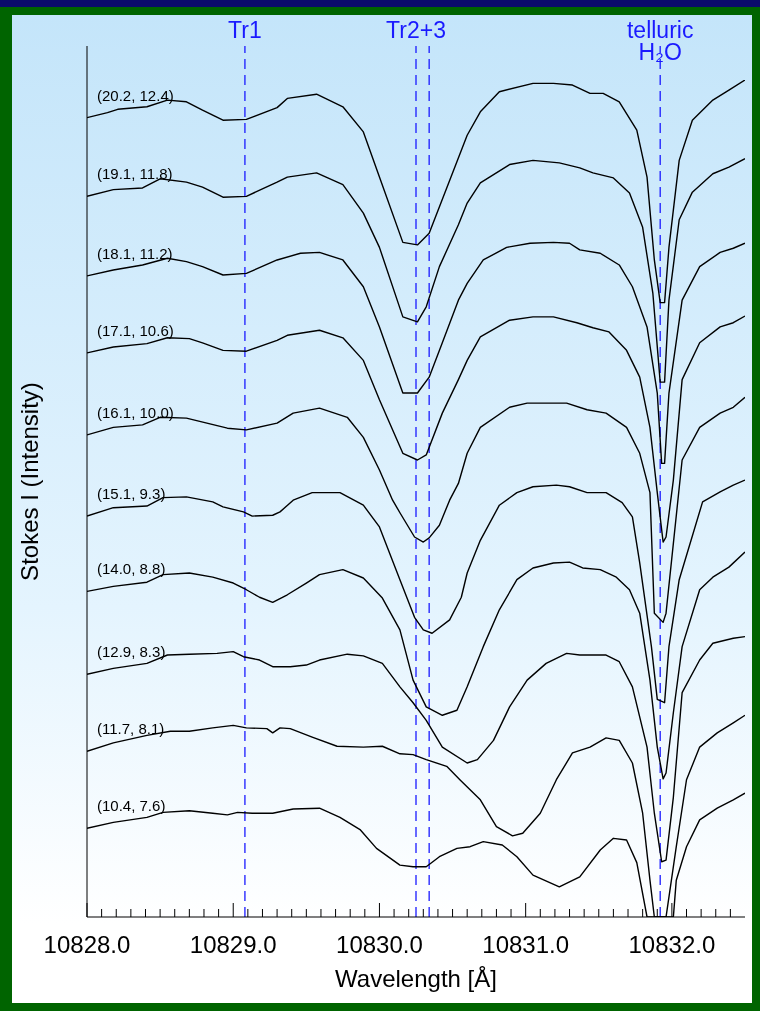 The height and width of the screenshot is (1011, 760). What do you see at coordinates (416, 978) in the screenshot?
I see `x-axis-title: Wavelength [Å]` at bounding box center [416, 978].